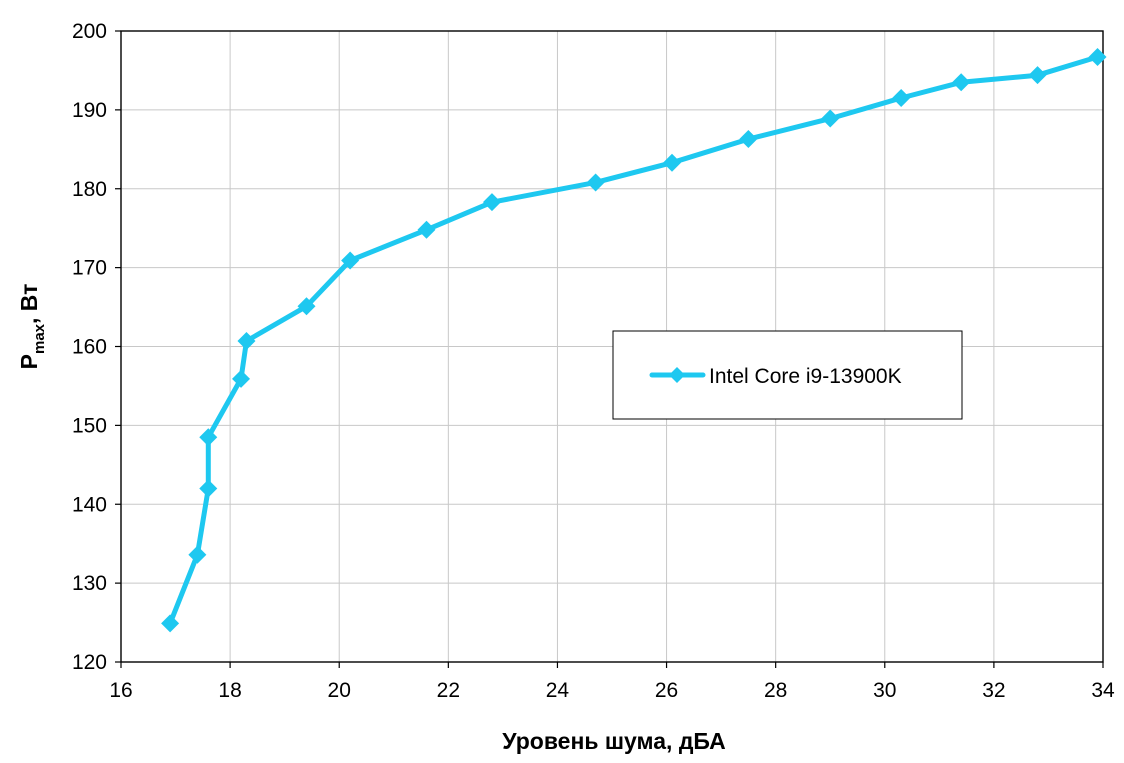 Image resolution: width=1124 pixels, height=763 pixels. What do you see at coordinates (339, 690) in the screenshot?
I see `x-tick-label: 20` at bounding box center [339, 690].